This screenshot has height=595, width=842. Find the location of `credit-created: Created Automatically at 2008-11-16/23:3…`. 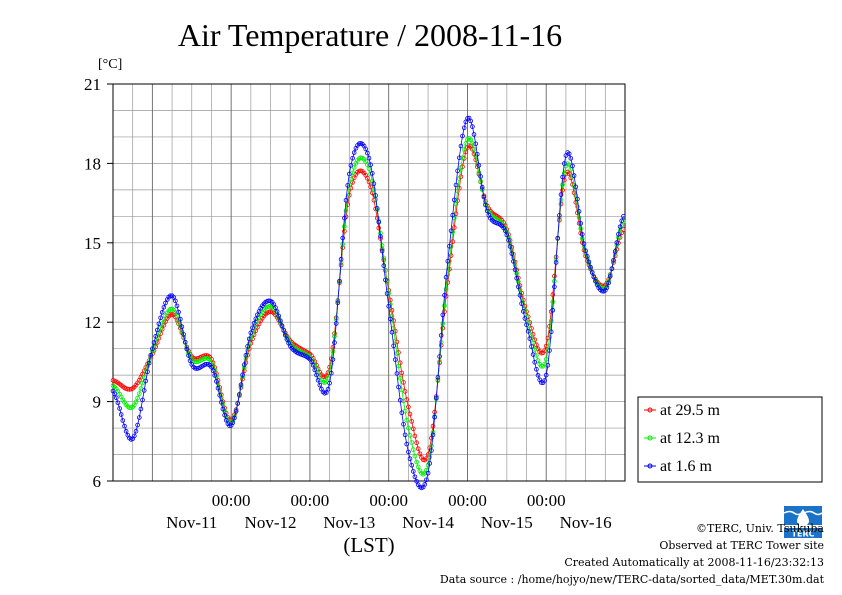

credit-created: Created Automatically at 2008-11-16/23:3… is located at coordinates (694, 562).